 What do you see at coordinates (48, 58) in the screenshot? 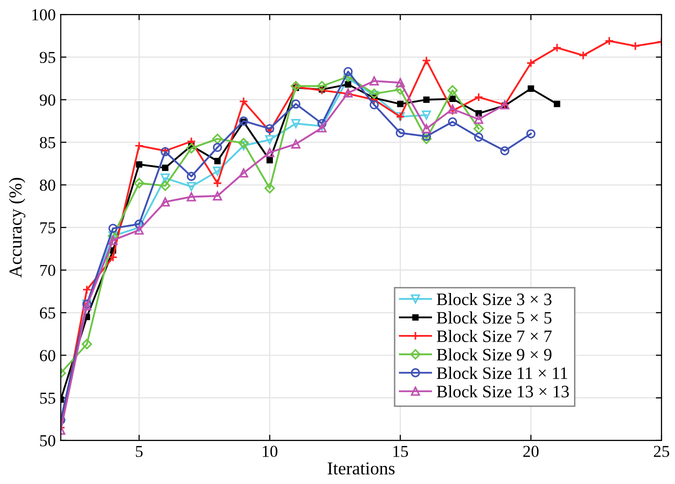
I see `y-tick-label: 95` at bounding box center [48, 58].